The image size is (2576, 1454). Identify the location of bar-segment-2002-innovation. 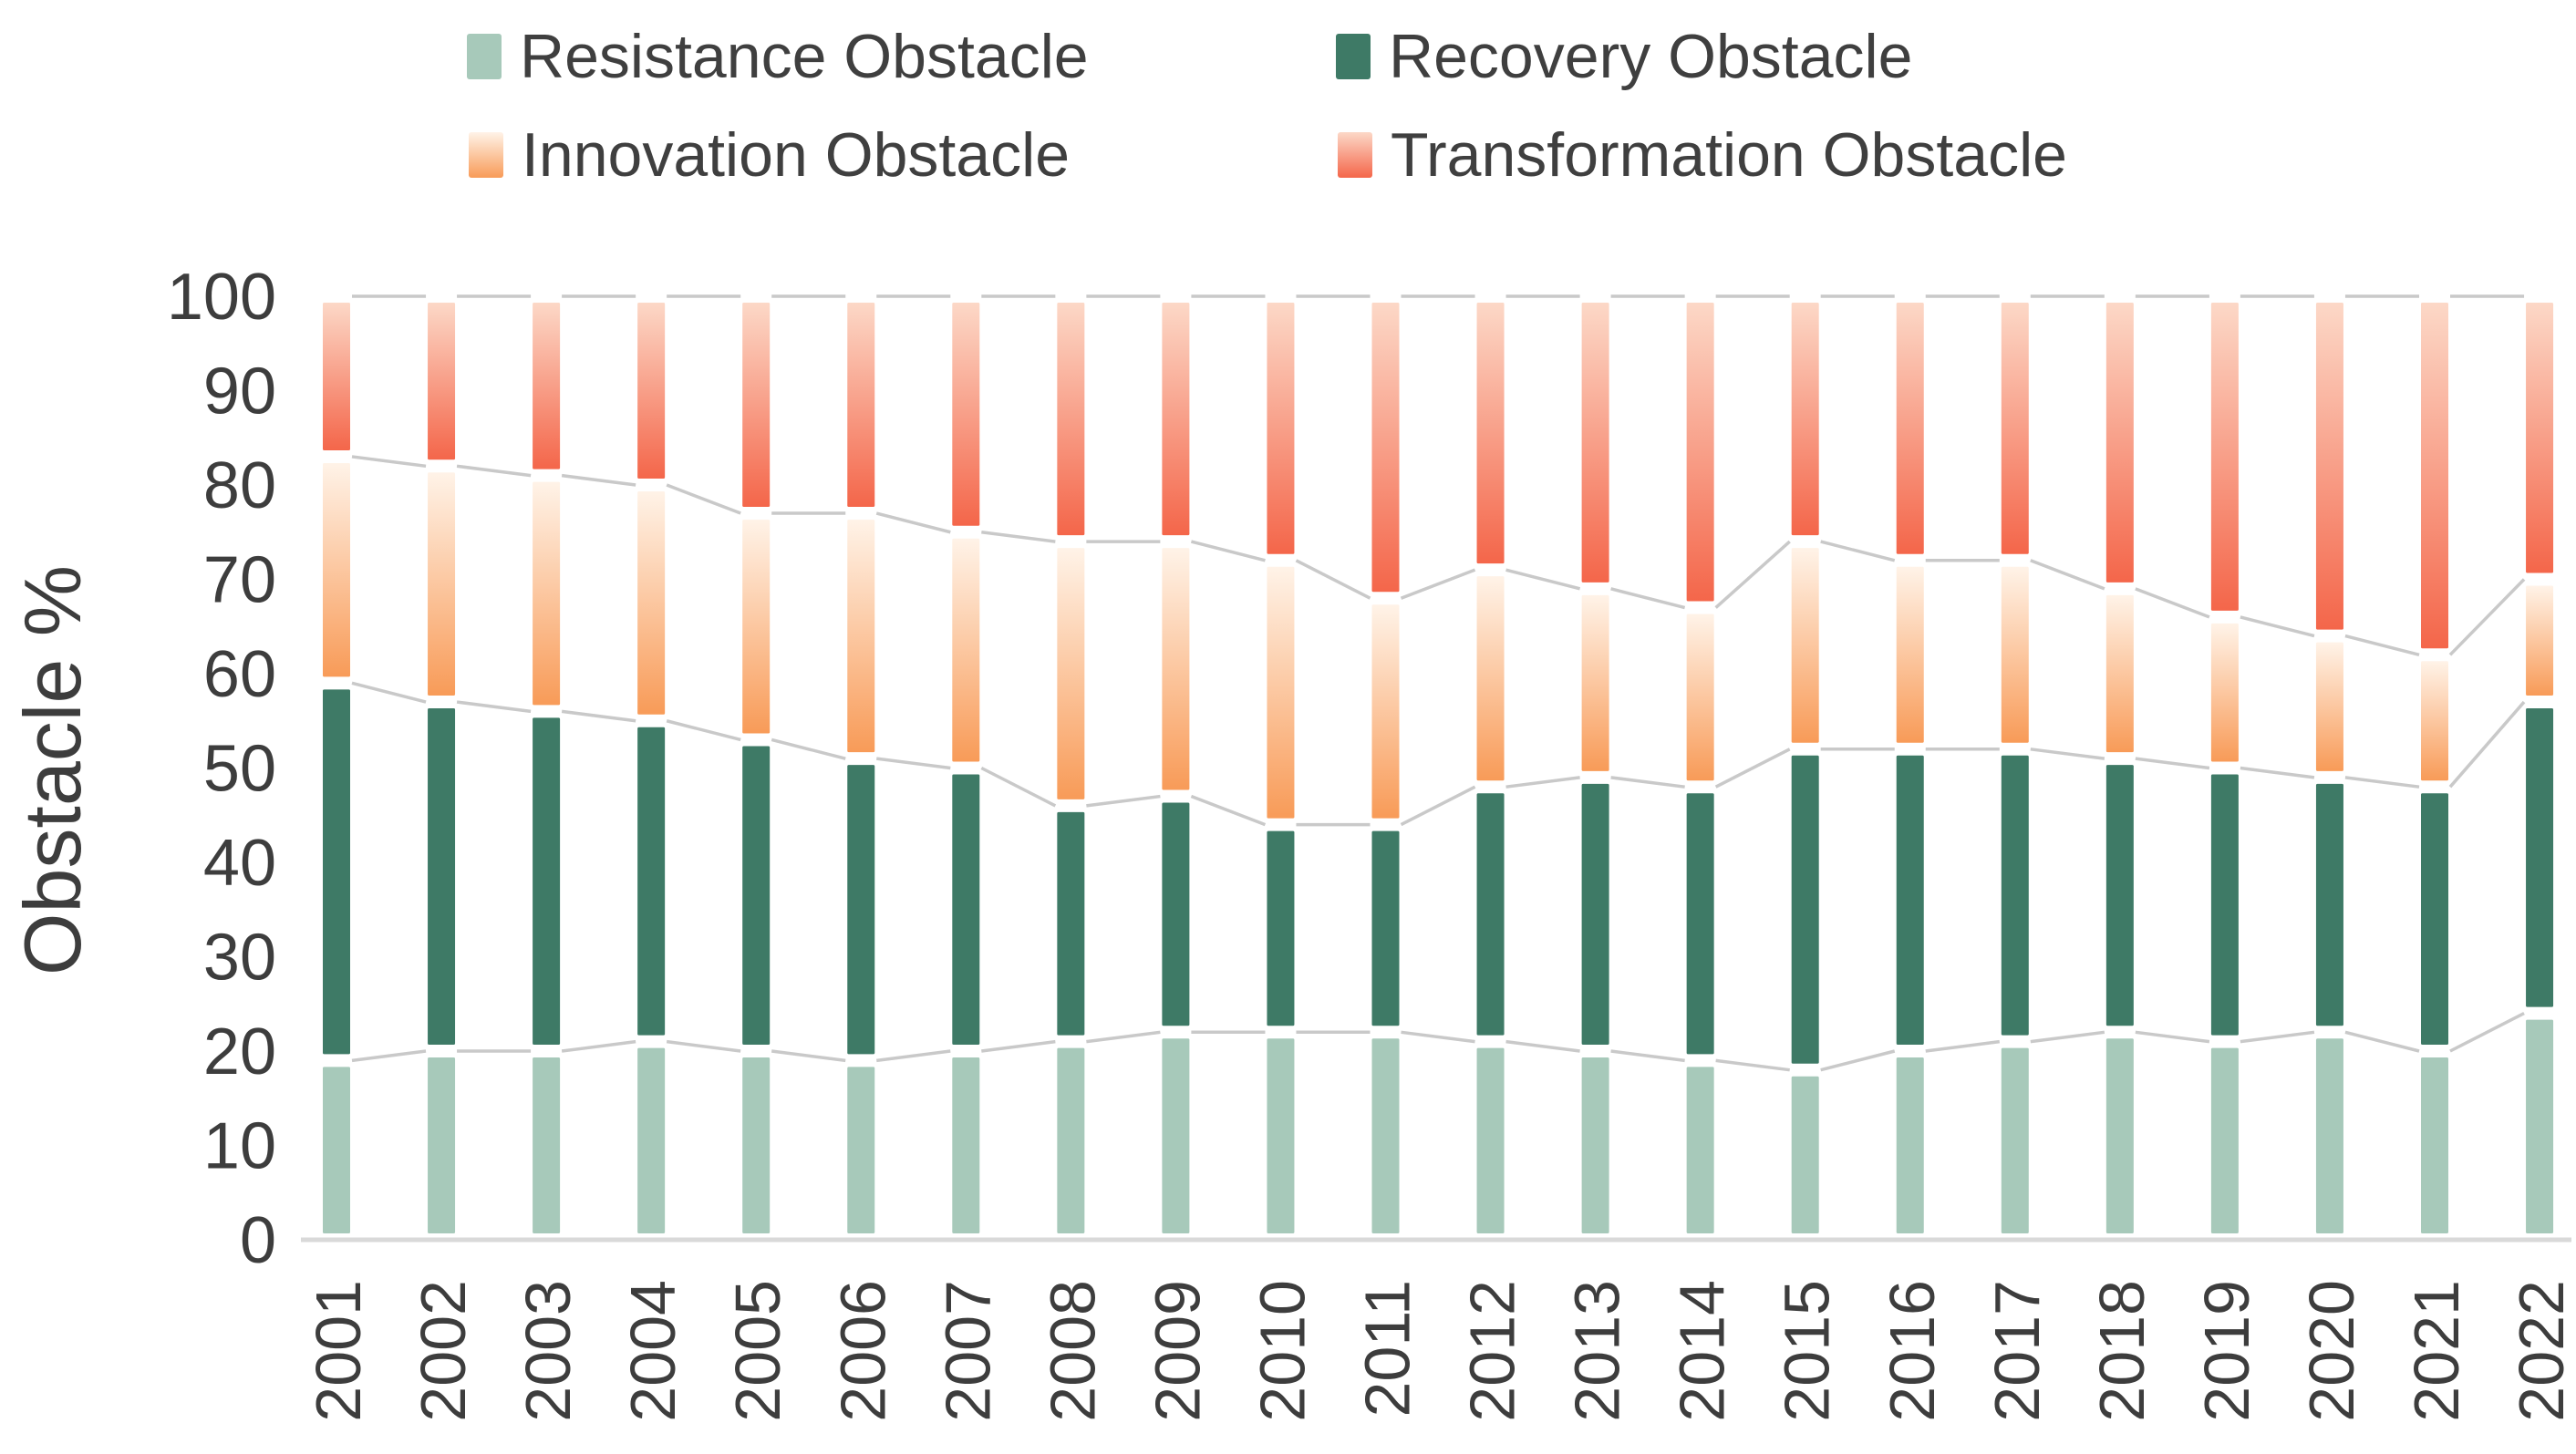
(442, 584).